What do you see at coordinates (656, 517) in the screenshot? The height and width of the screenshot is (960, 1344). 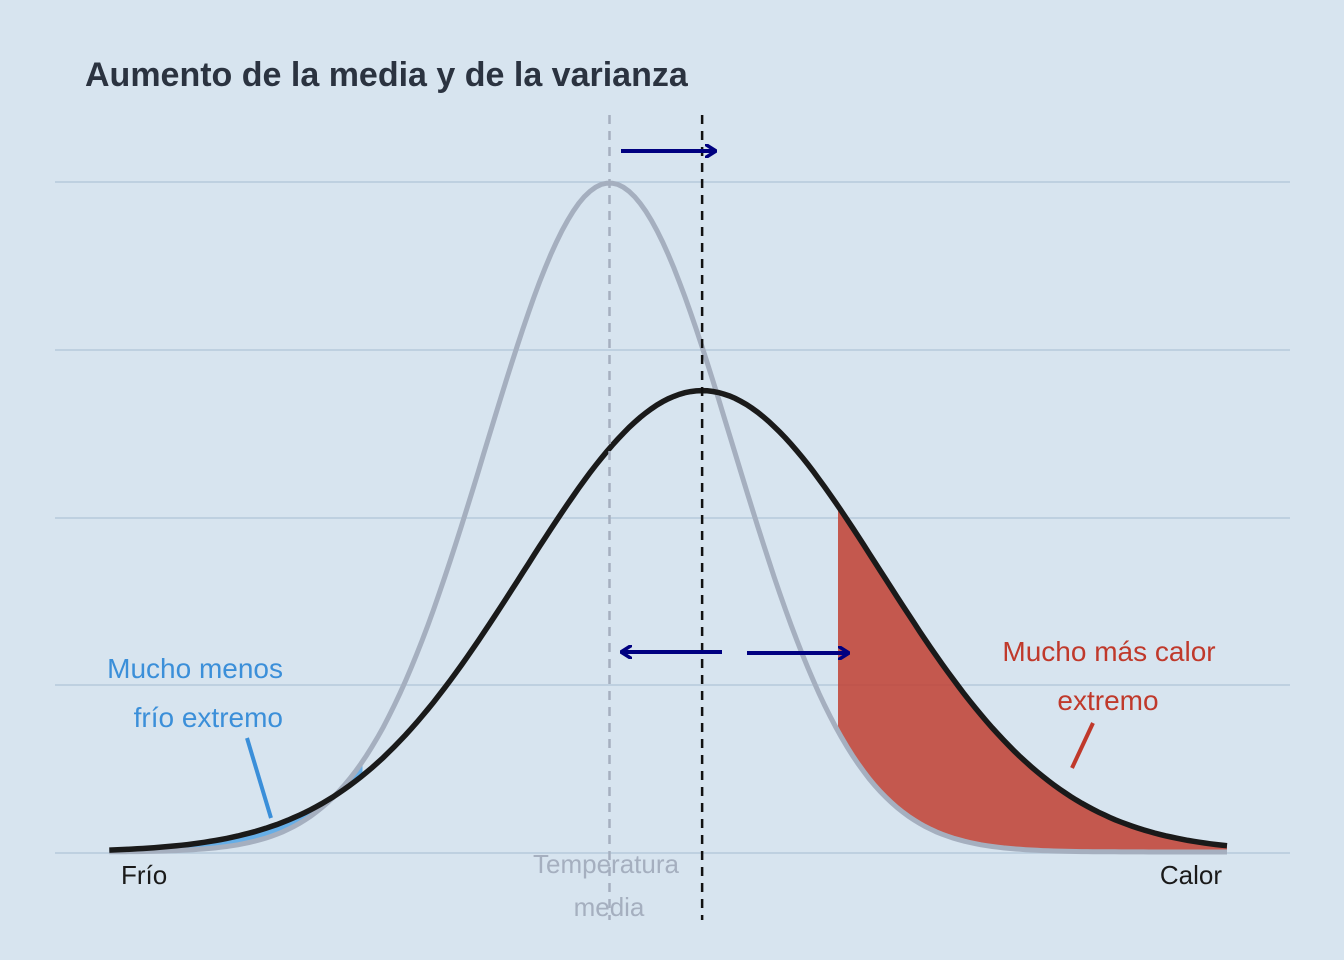 I see `mean-lines` at bounding box center [656, 517].